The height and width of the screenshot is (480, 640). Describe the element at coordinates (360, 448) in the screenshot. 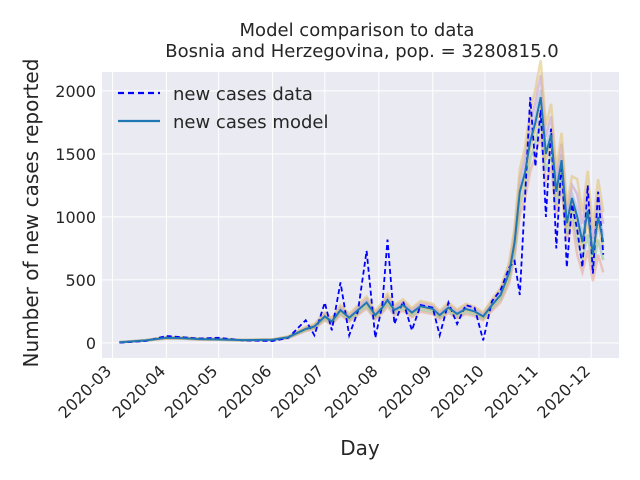

I see `x-axis-label: Day` at that location.